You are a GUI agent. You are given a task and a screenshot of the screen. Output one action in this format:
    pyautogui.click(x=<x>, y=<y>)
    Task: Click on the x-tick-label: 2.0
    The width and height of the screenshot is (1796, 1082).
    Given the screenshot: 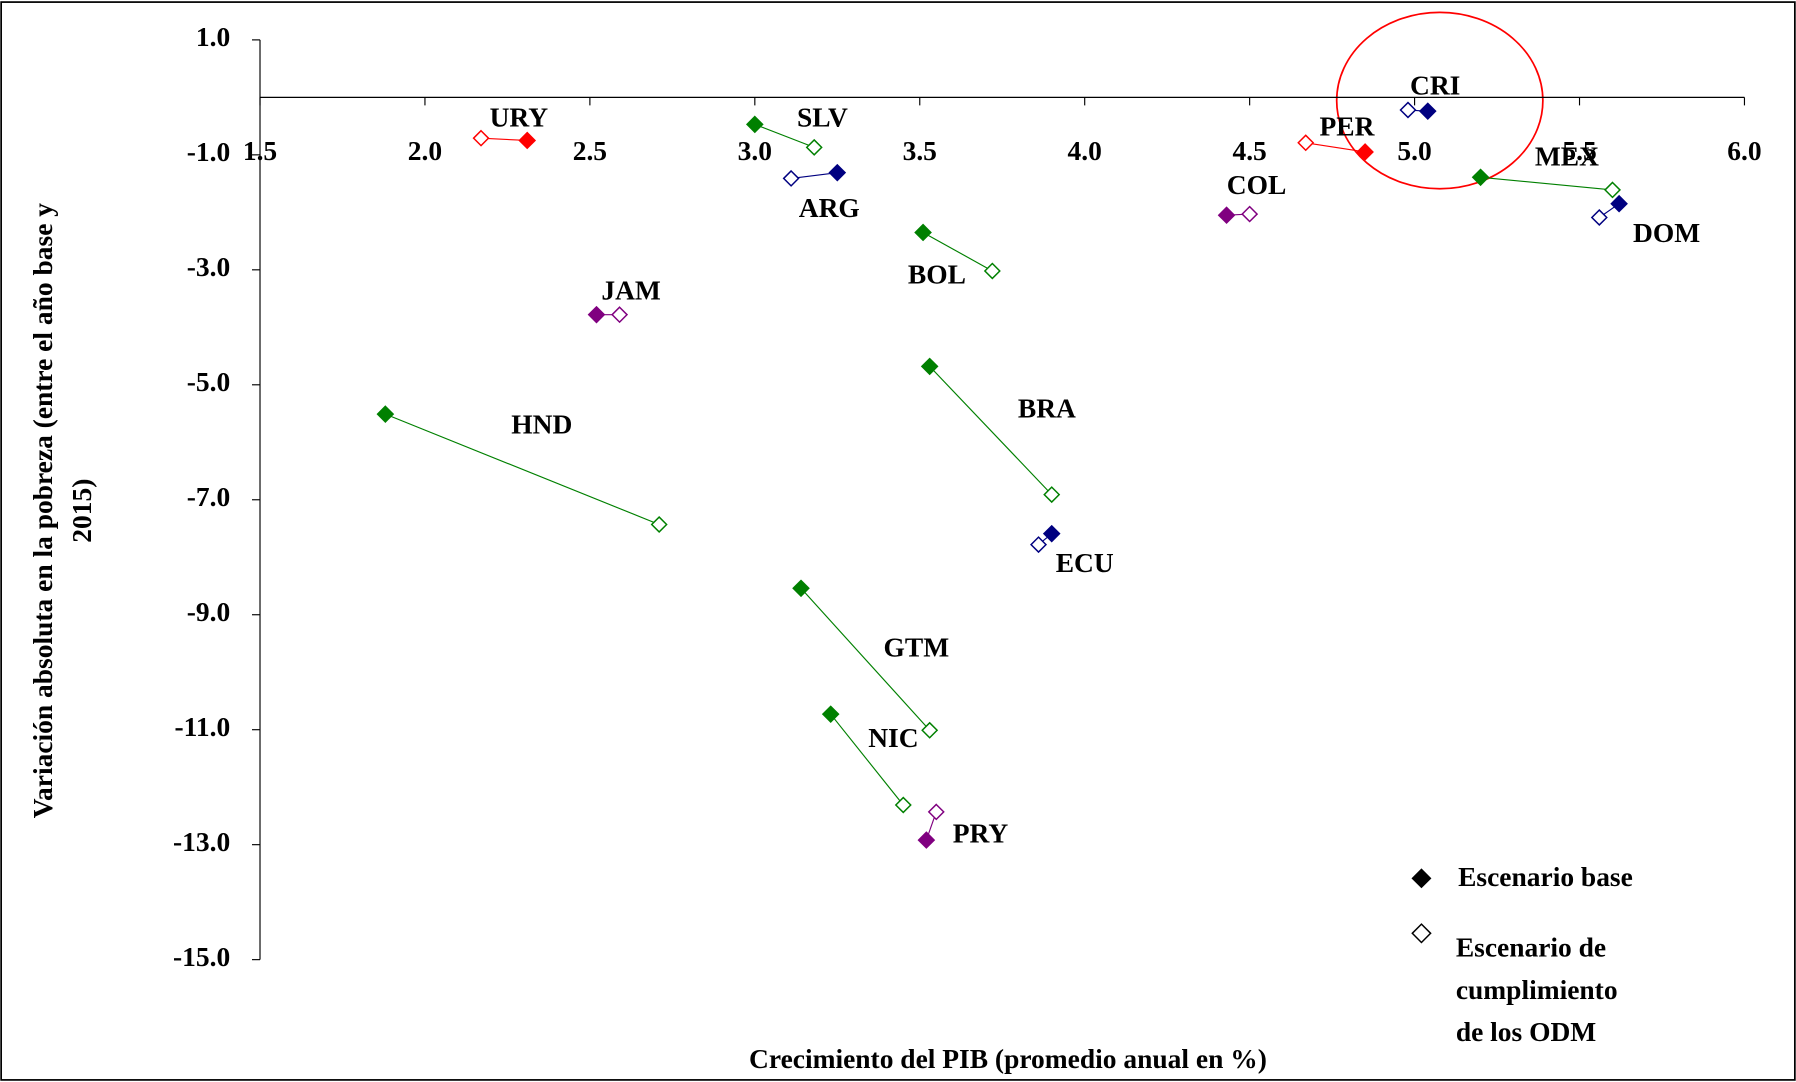 What is the action you would take?
    pyautogui.click(x=425, y=151)
    